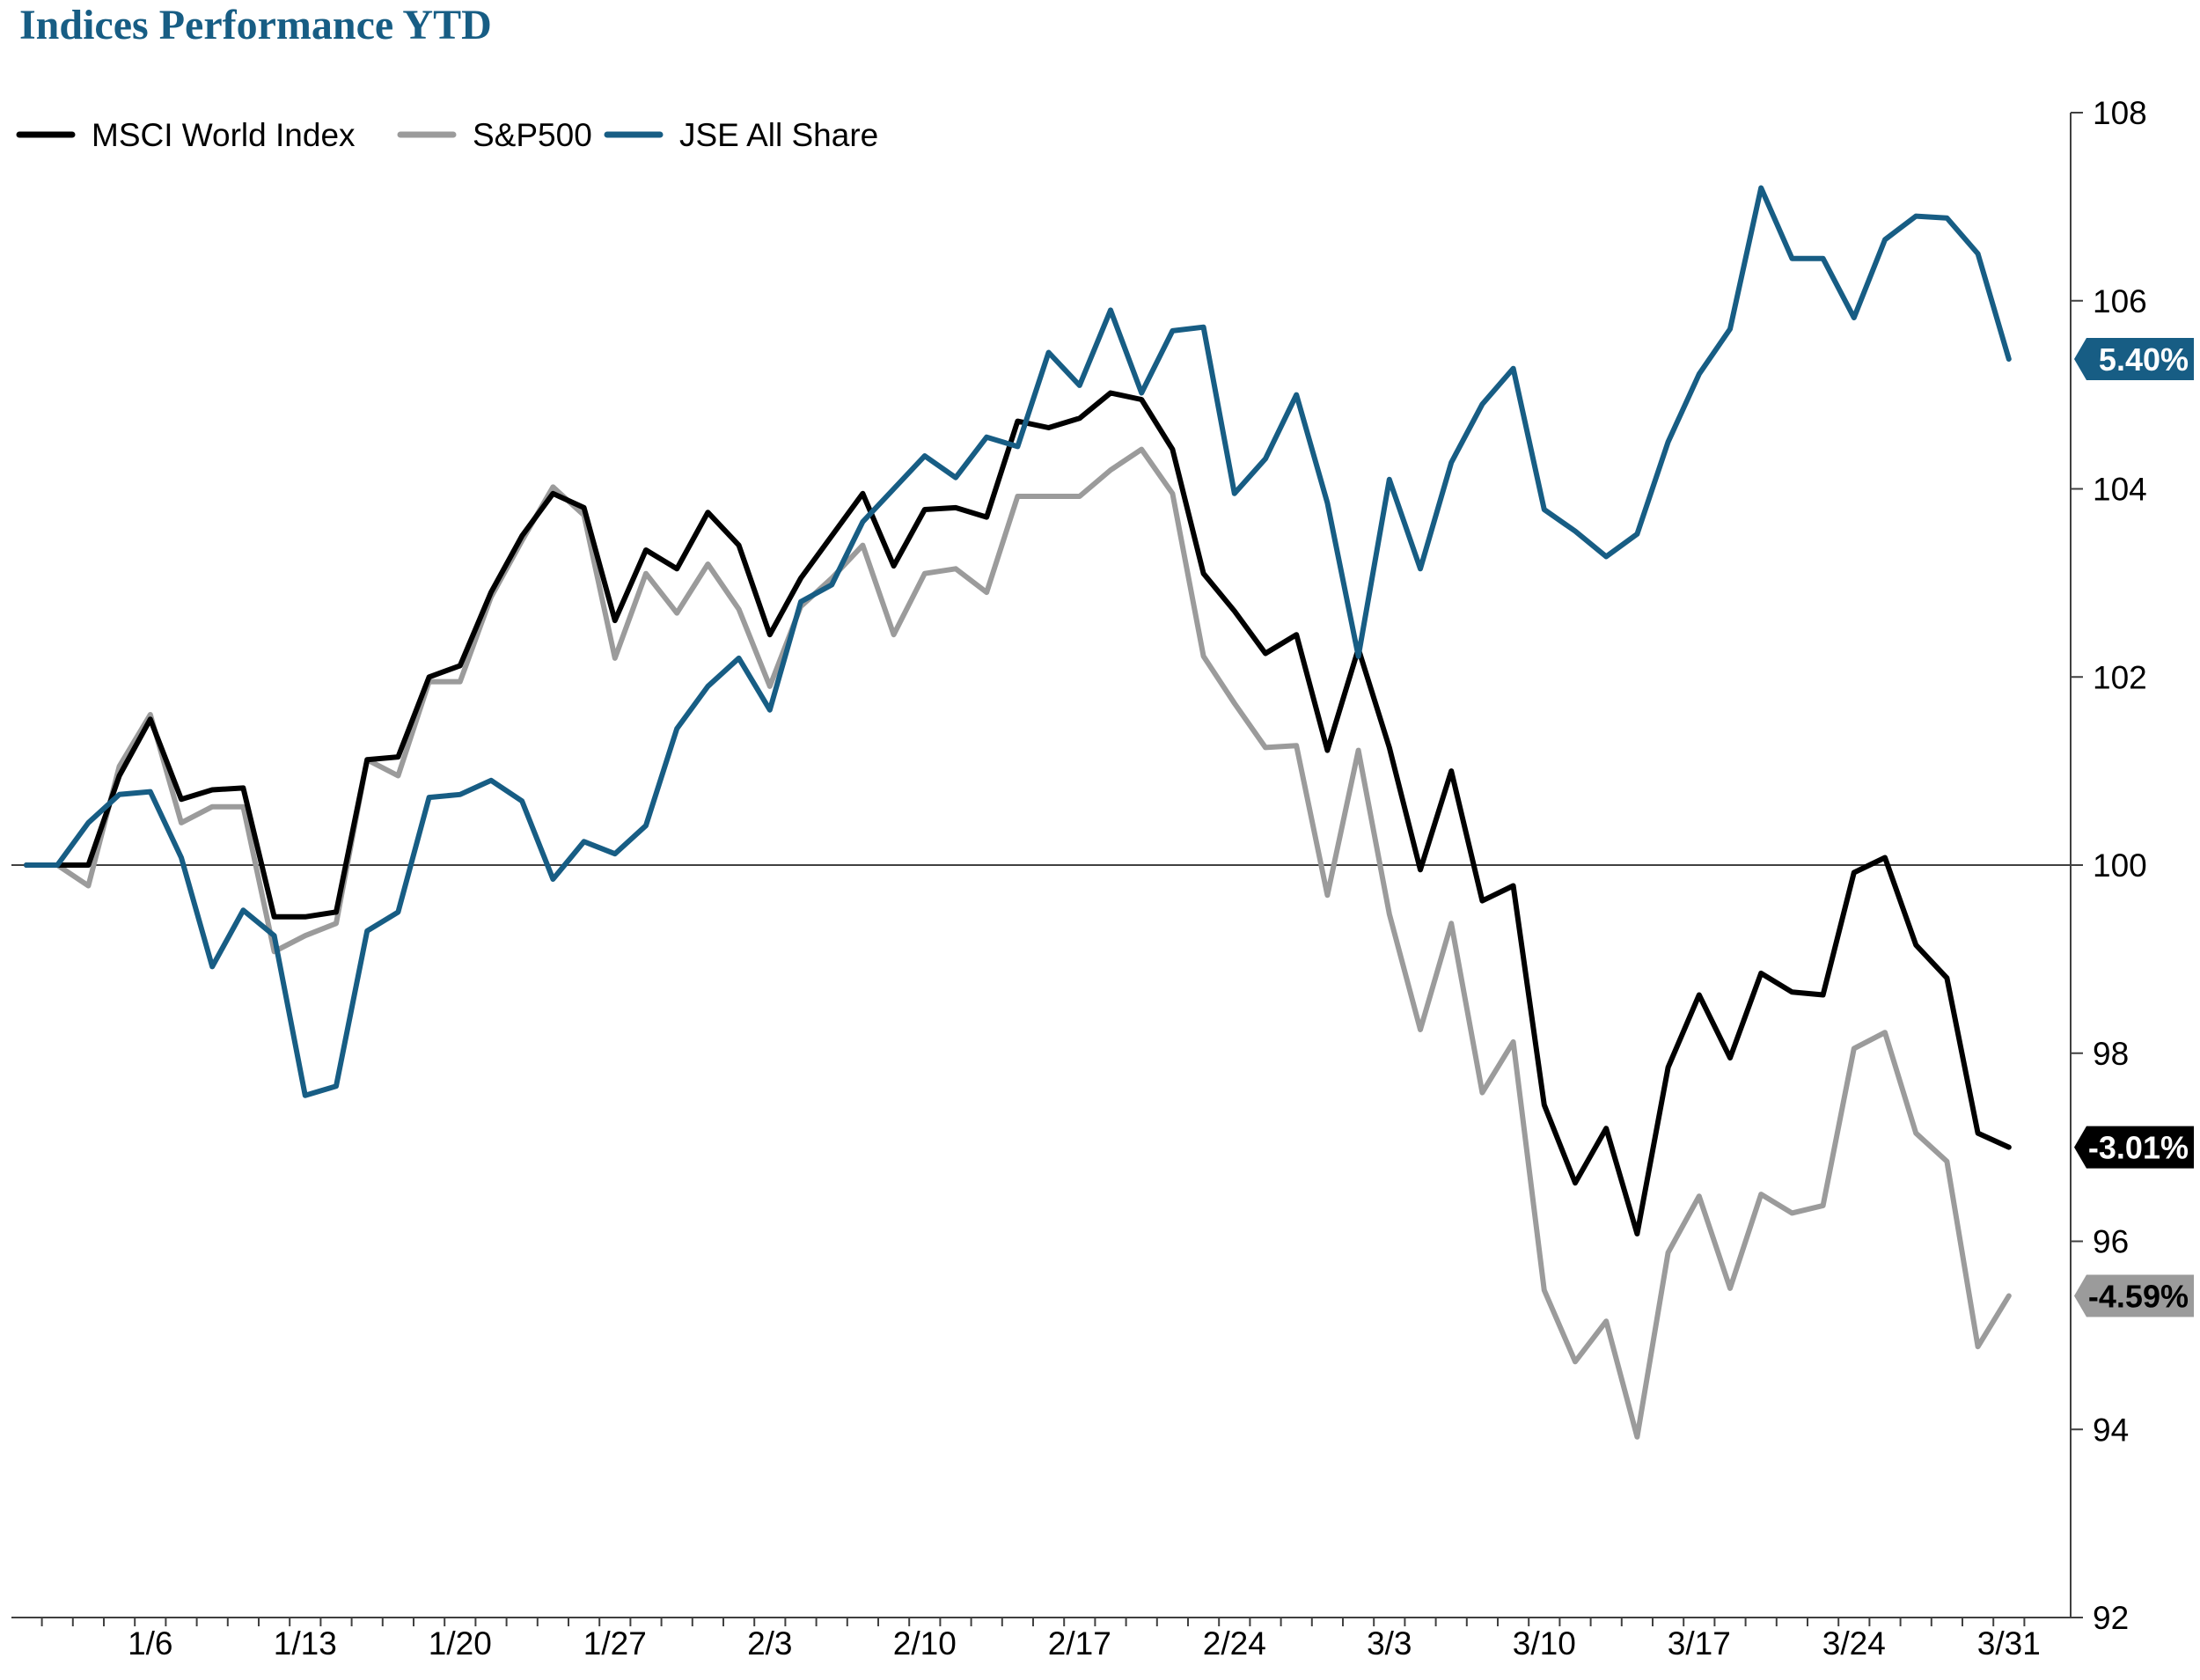 The width and height of the screenshot is (2200, 1680). Describe the element at coordinates (2138, 1296) in the screenshot. I see `end-label-value: -4.59%` at that location.